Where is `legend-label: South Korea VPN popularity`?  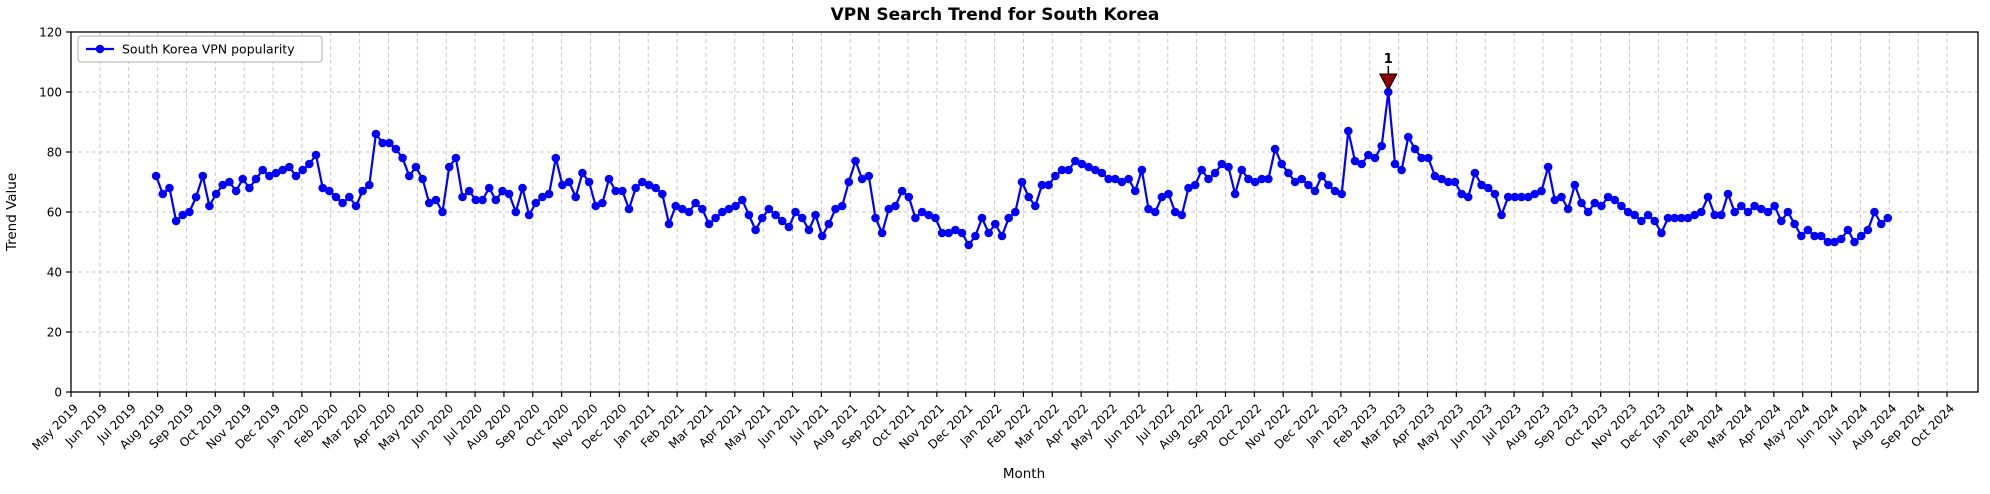 legend-label: South Korea VPN popularity is located at coordinates (208, 49).